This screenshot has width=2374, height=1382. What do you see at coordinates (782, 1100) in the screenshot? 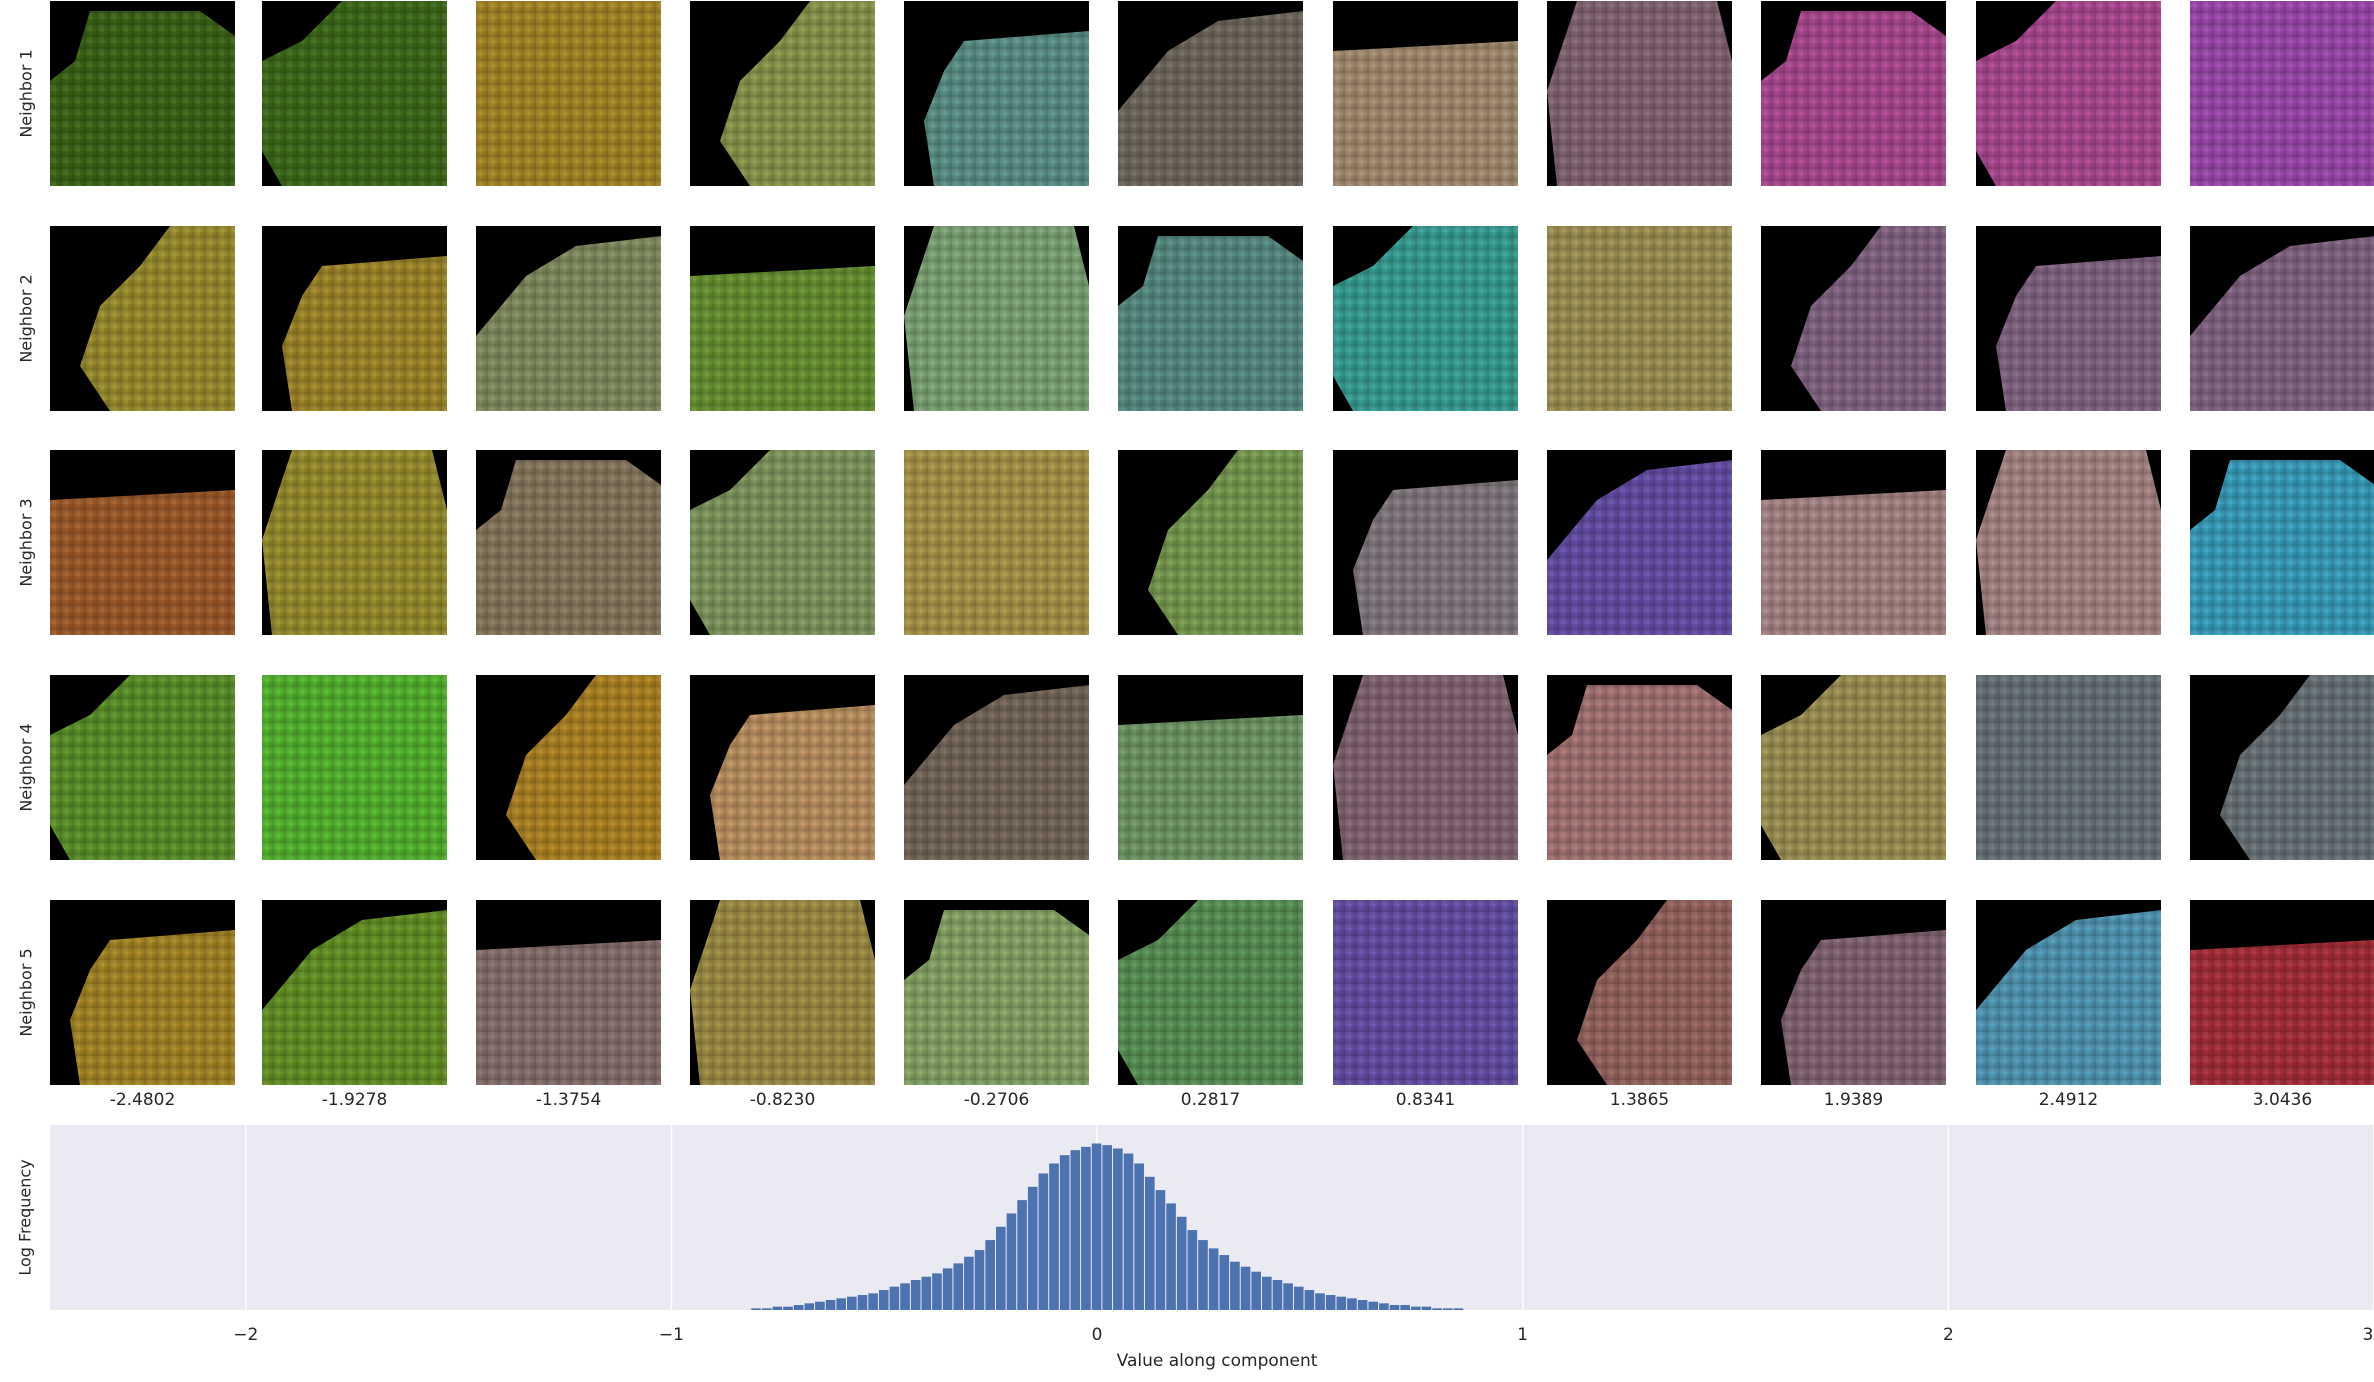
I see `column-value-label: -0.8230` at bounding box center [782, 1100].